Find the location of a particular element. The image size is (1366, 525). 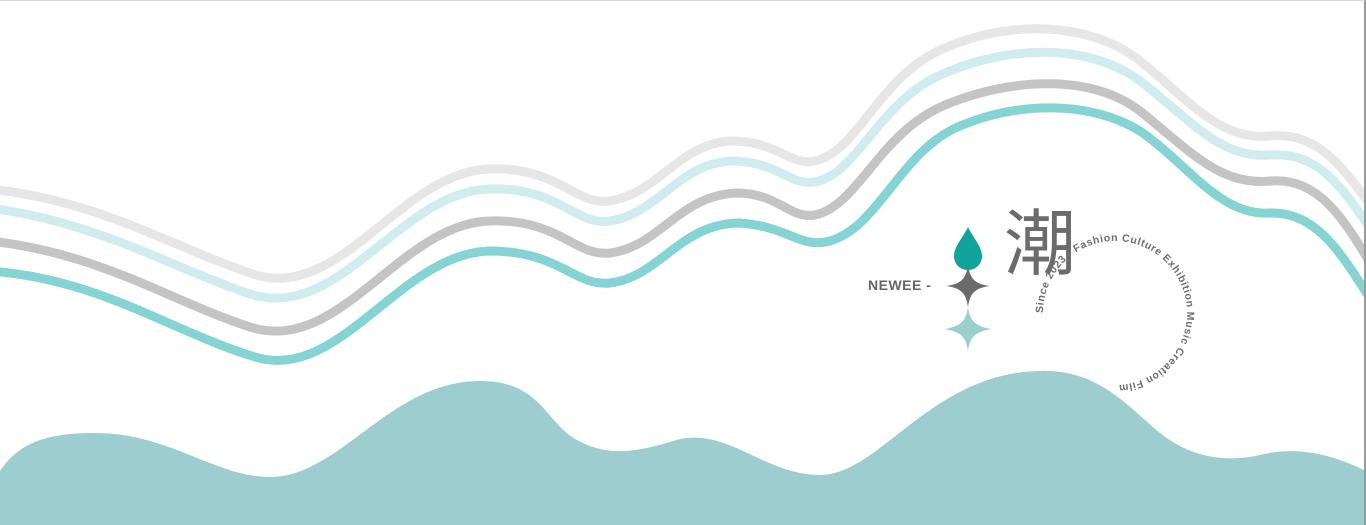

emblem-glyph: 潮 is located at coordinates (1040, 244).